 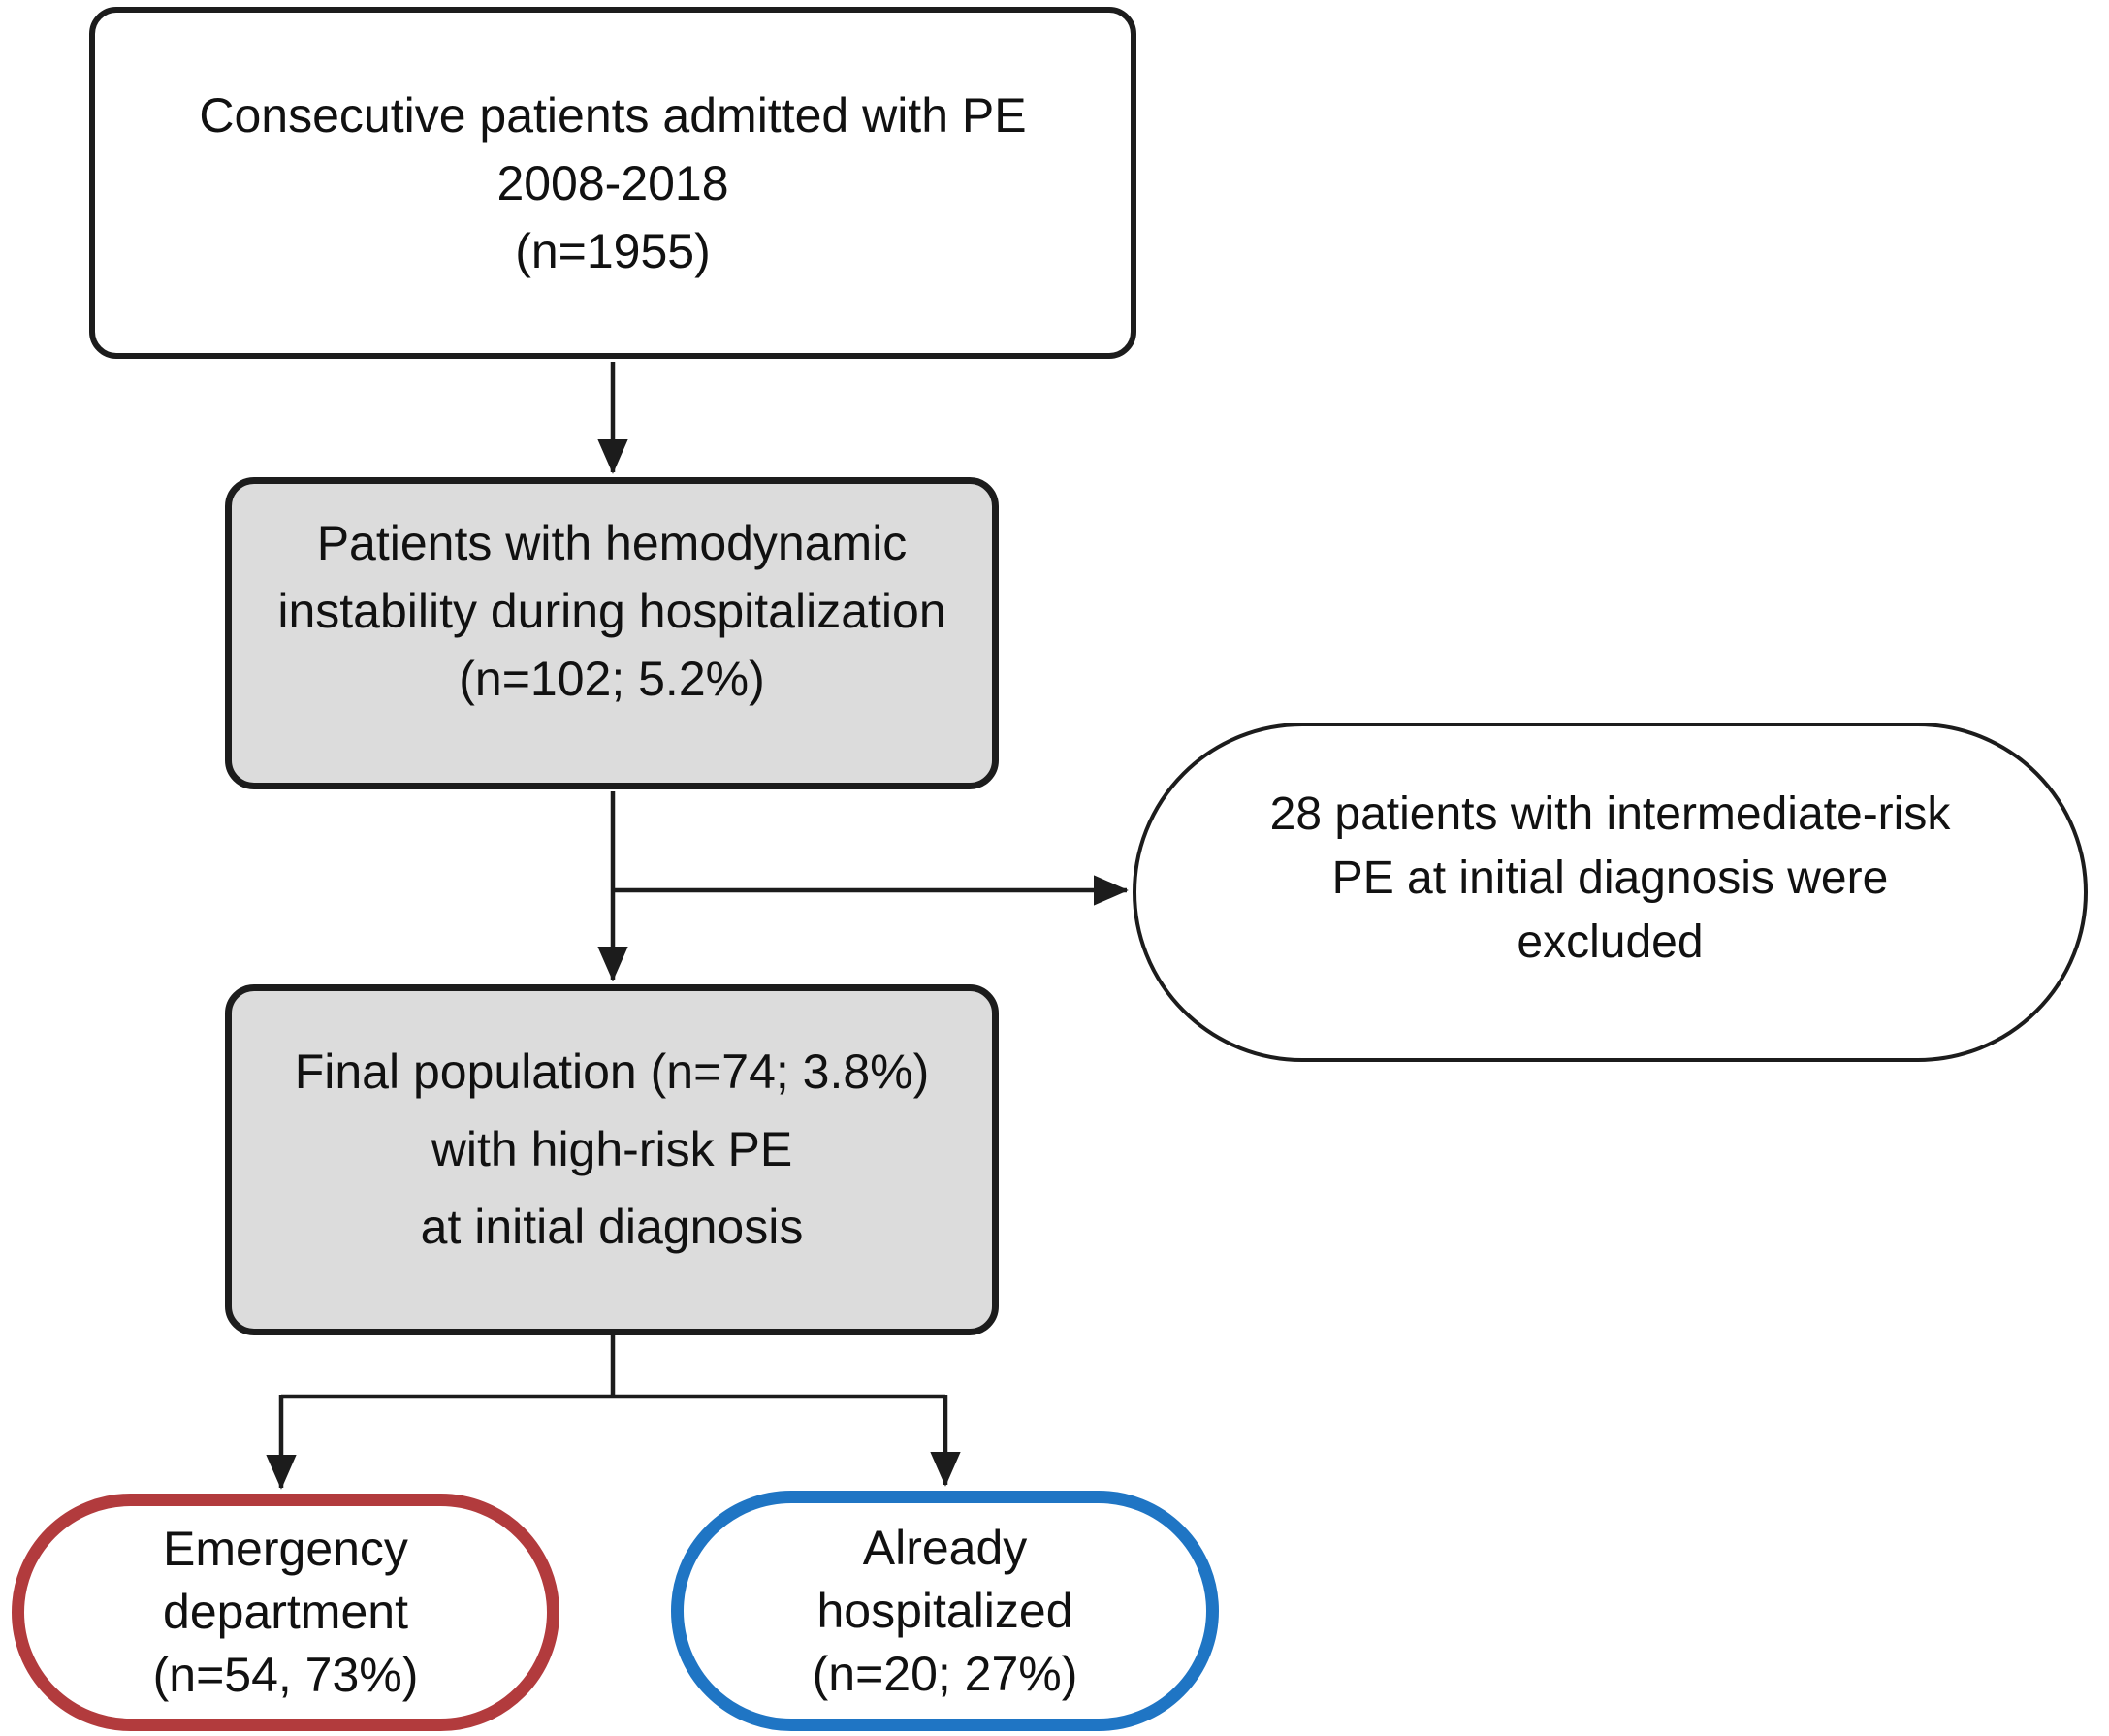 I want to click on node-line: (n=54, 73%), so click(x=285, y=1675).